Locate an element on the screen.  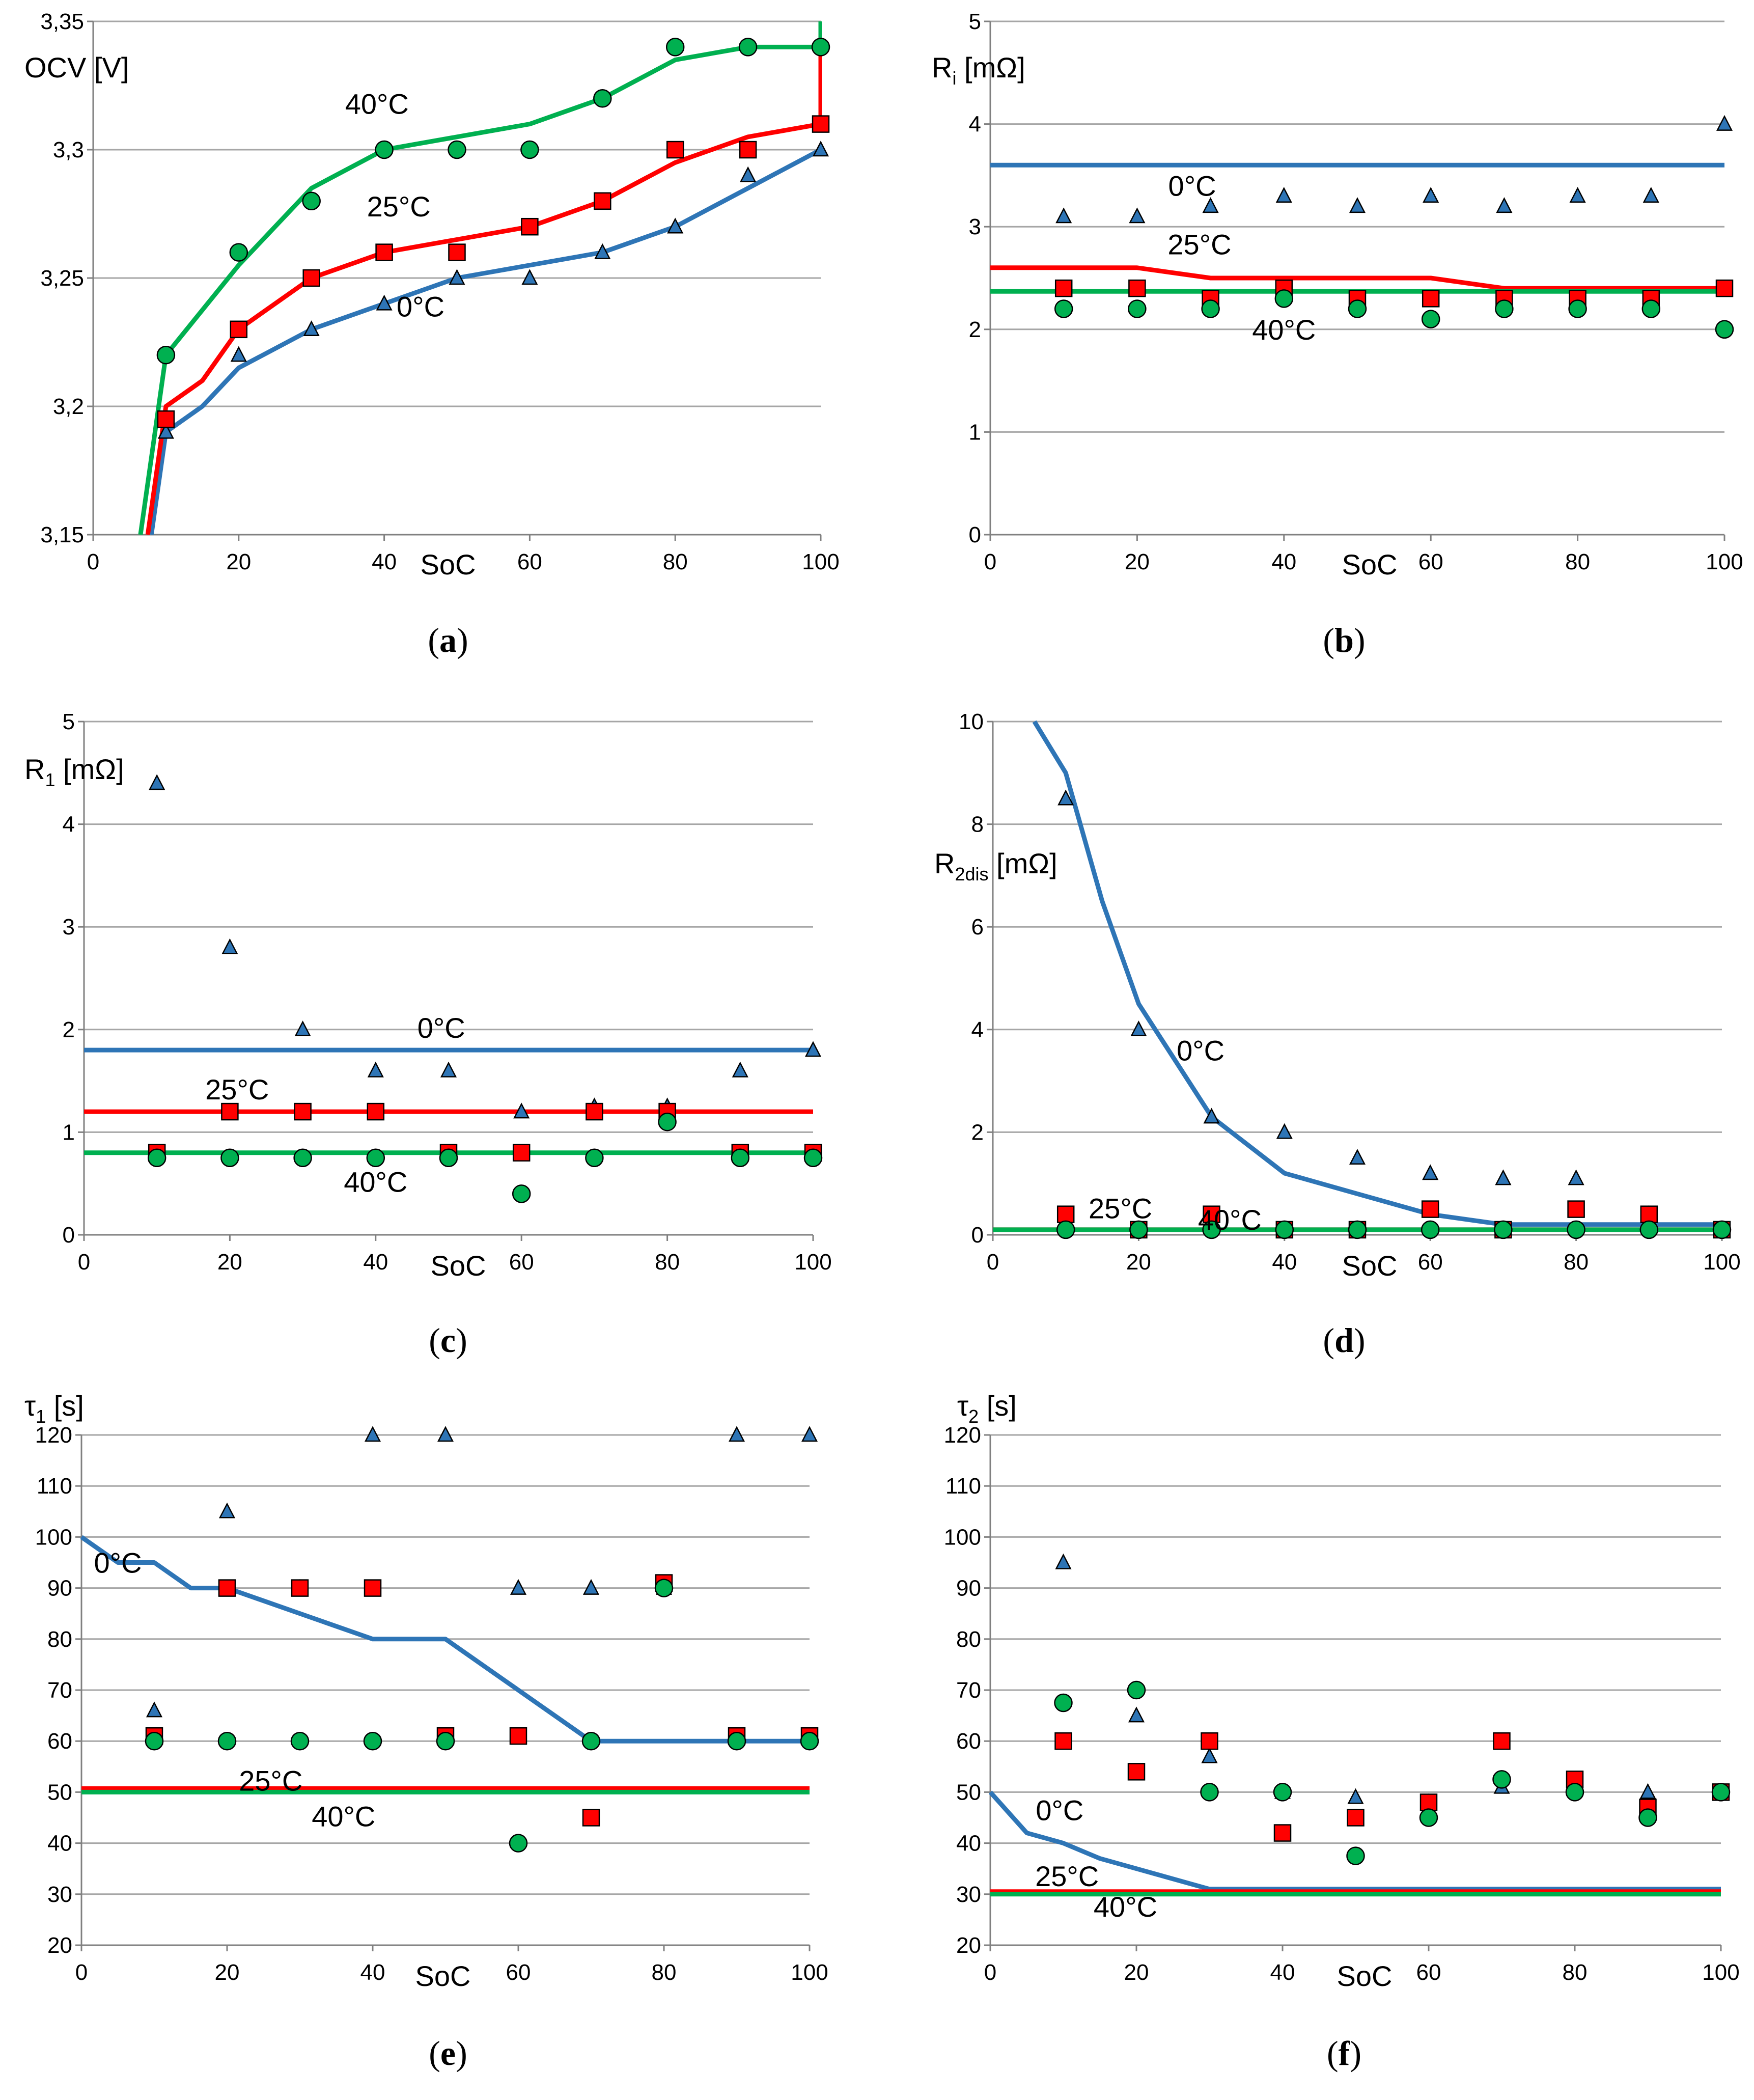
series-label: 0°C is located at coordinates (421, 307).